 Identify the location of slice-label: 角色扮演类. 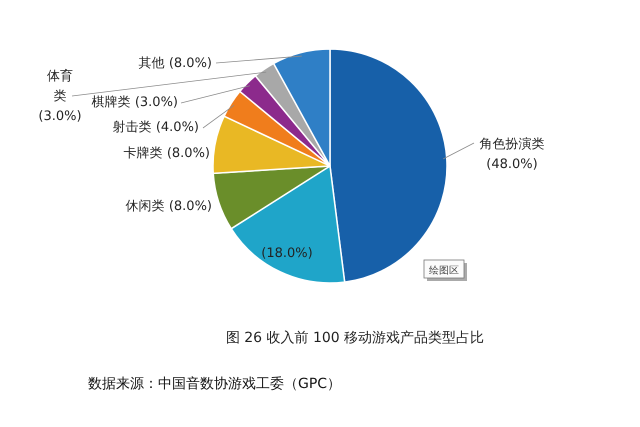
(512, 144).